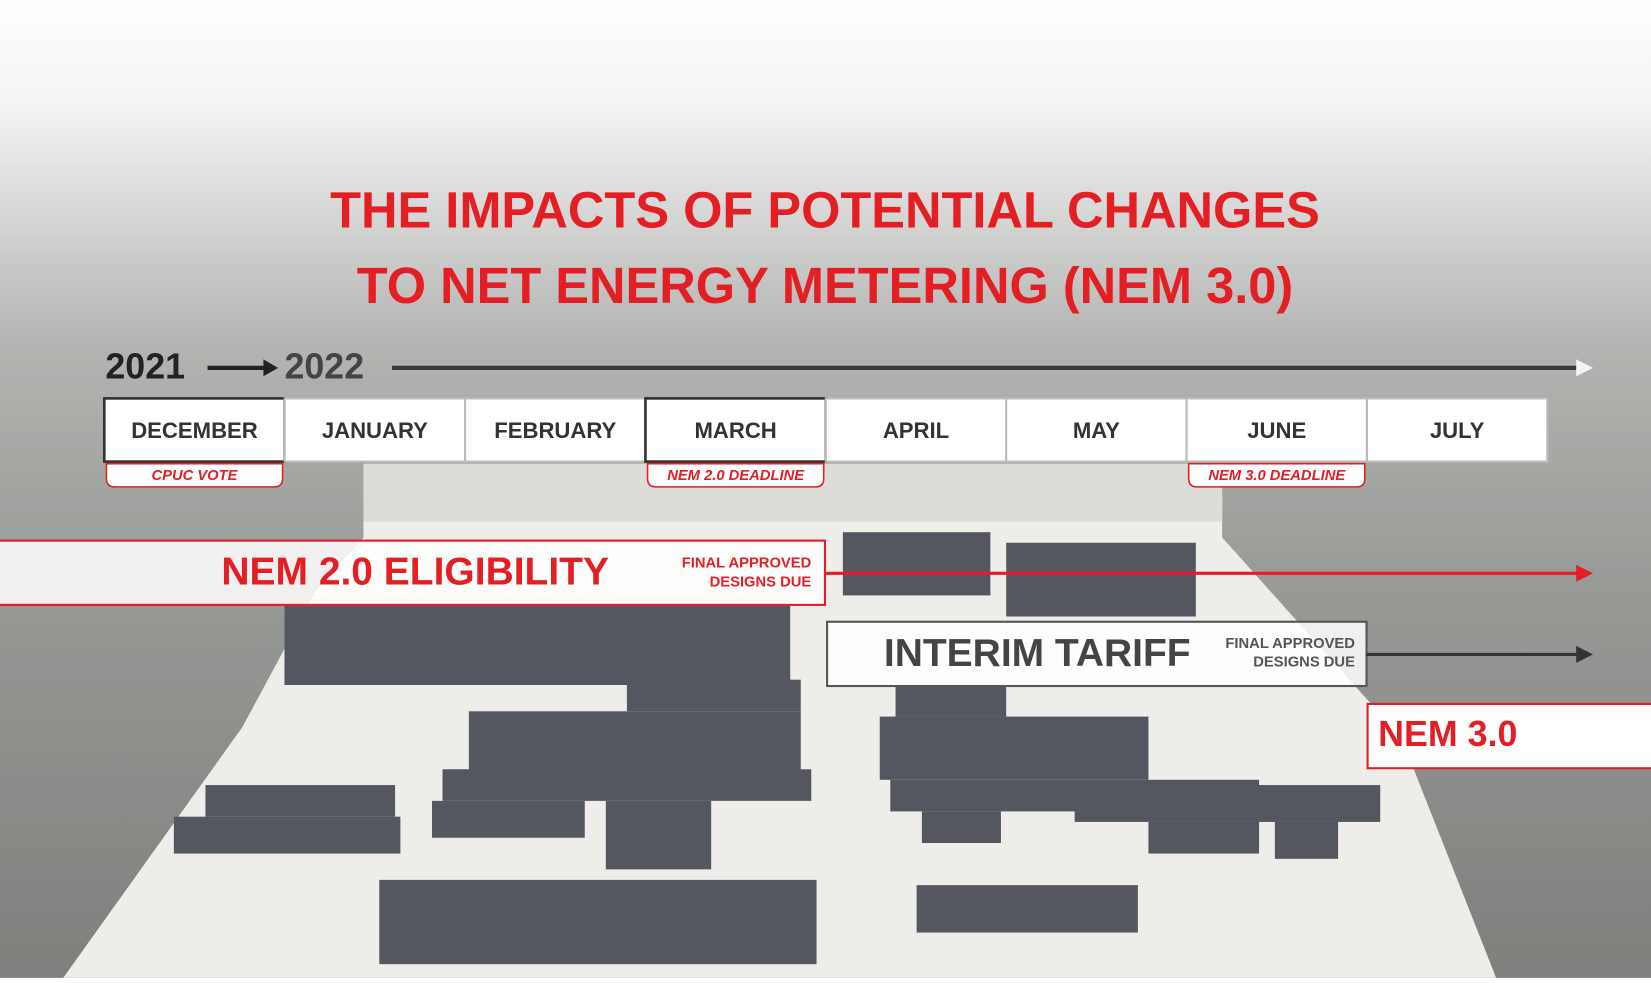 Image resolution: width=1651 pixels, height=983 pixels. Describe the element at coordinates (916, 430) in the screenshot. I see `month-label: APRIL` at that location.